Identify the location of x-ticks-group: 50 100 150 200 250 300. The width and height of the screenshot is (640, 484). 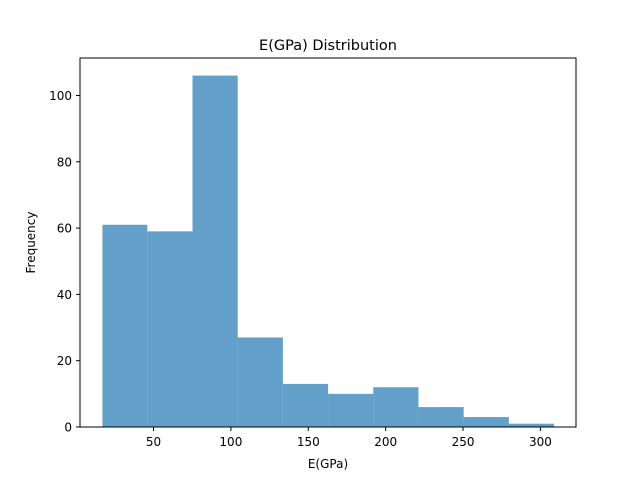
(349, 438).